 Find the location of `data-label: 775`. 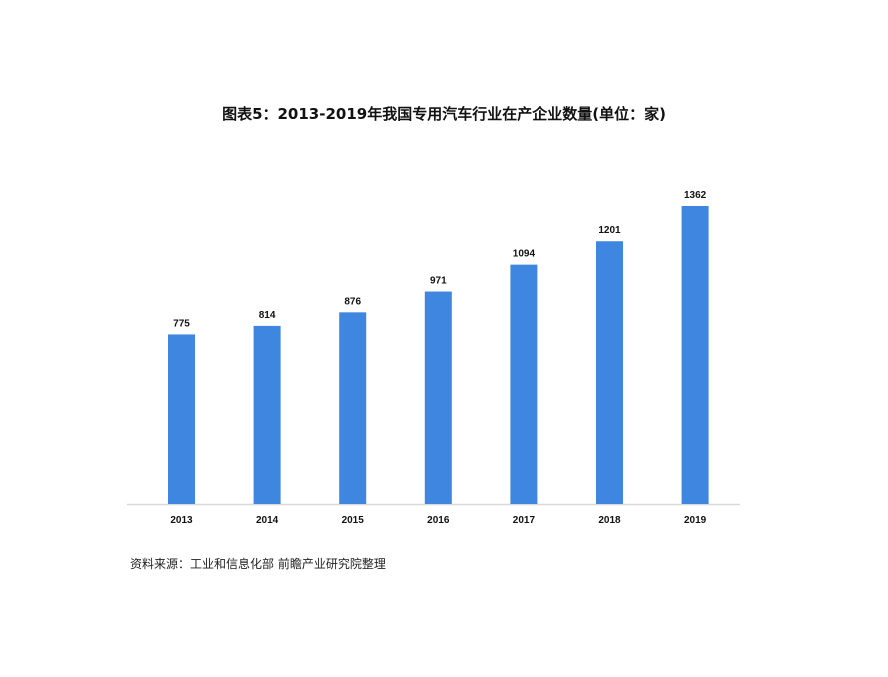

data-label: 775 is located at coordinates (181, 323).